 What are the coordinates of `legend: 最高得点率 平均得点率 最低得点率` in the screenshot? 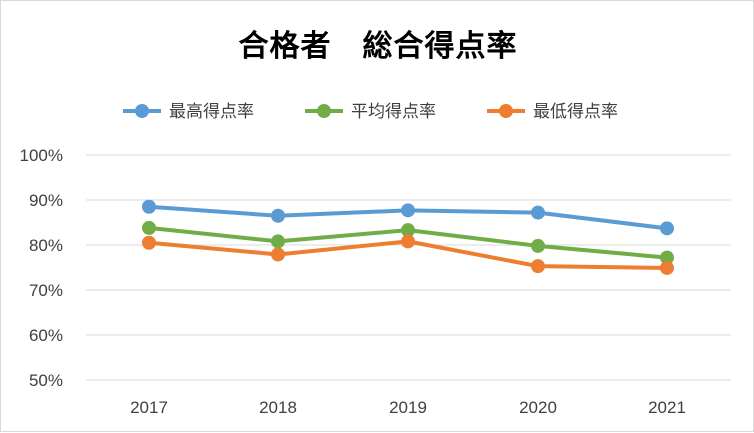 It's located at (370, 112).